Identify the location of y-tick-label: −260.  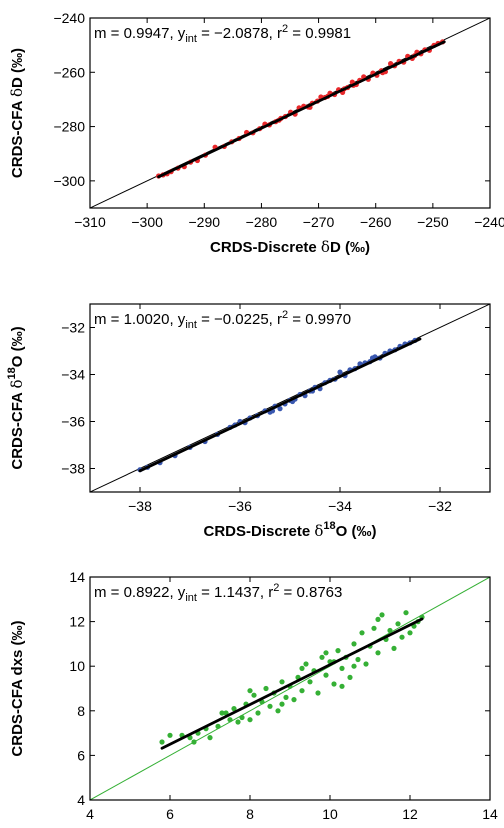
(69, 72).